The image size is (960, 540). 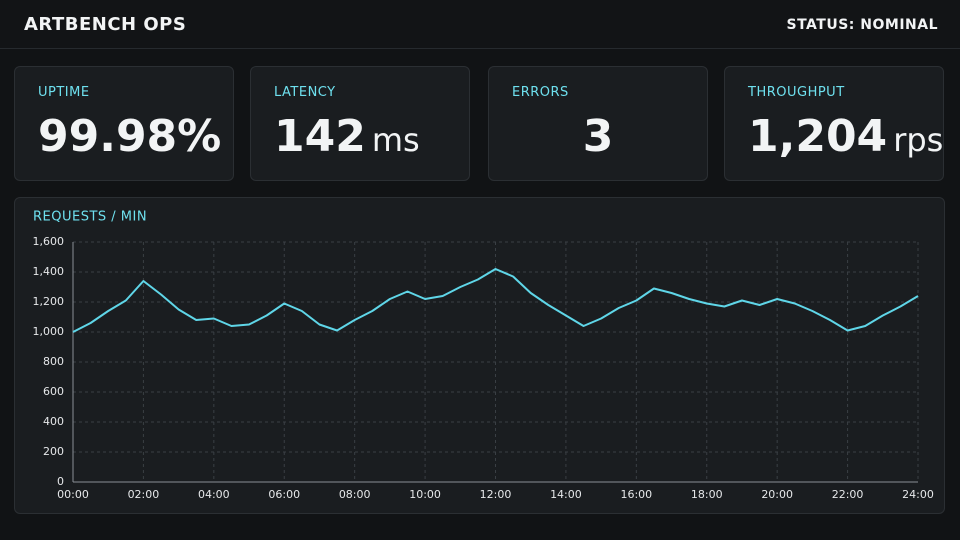 What do you see at coordinates (305, 92) in the screenshot?
I see `kpi-label: LATENCY` at bounding box center [305, 92].